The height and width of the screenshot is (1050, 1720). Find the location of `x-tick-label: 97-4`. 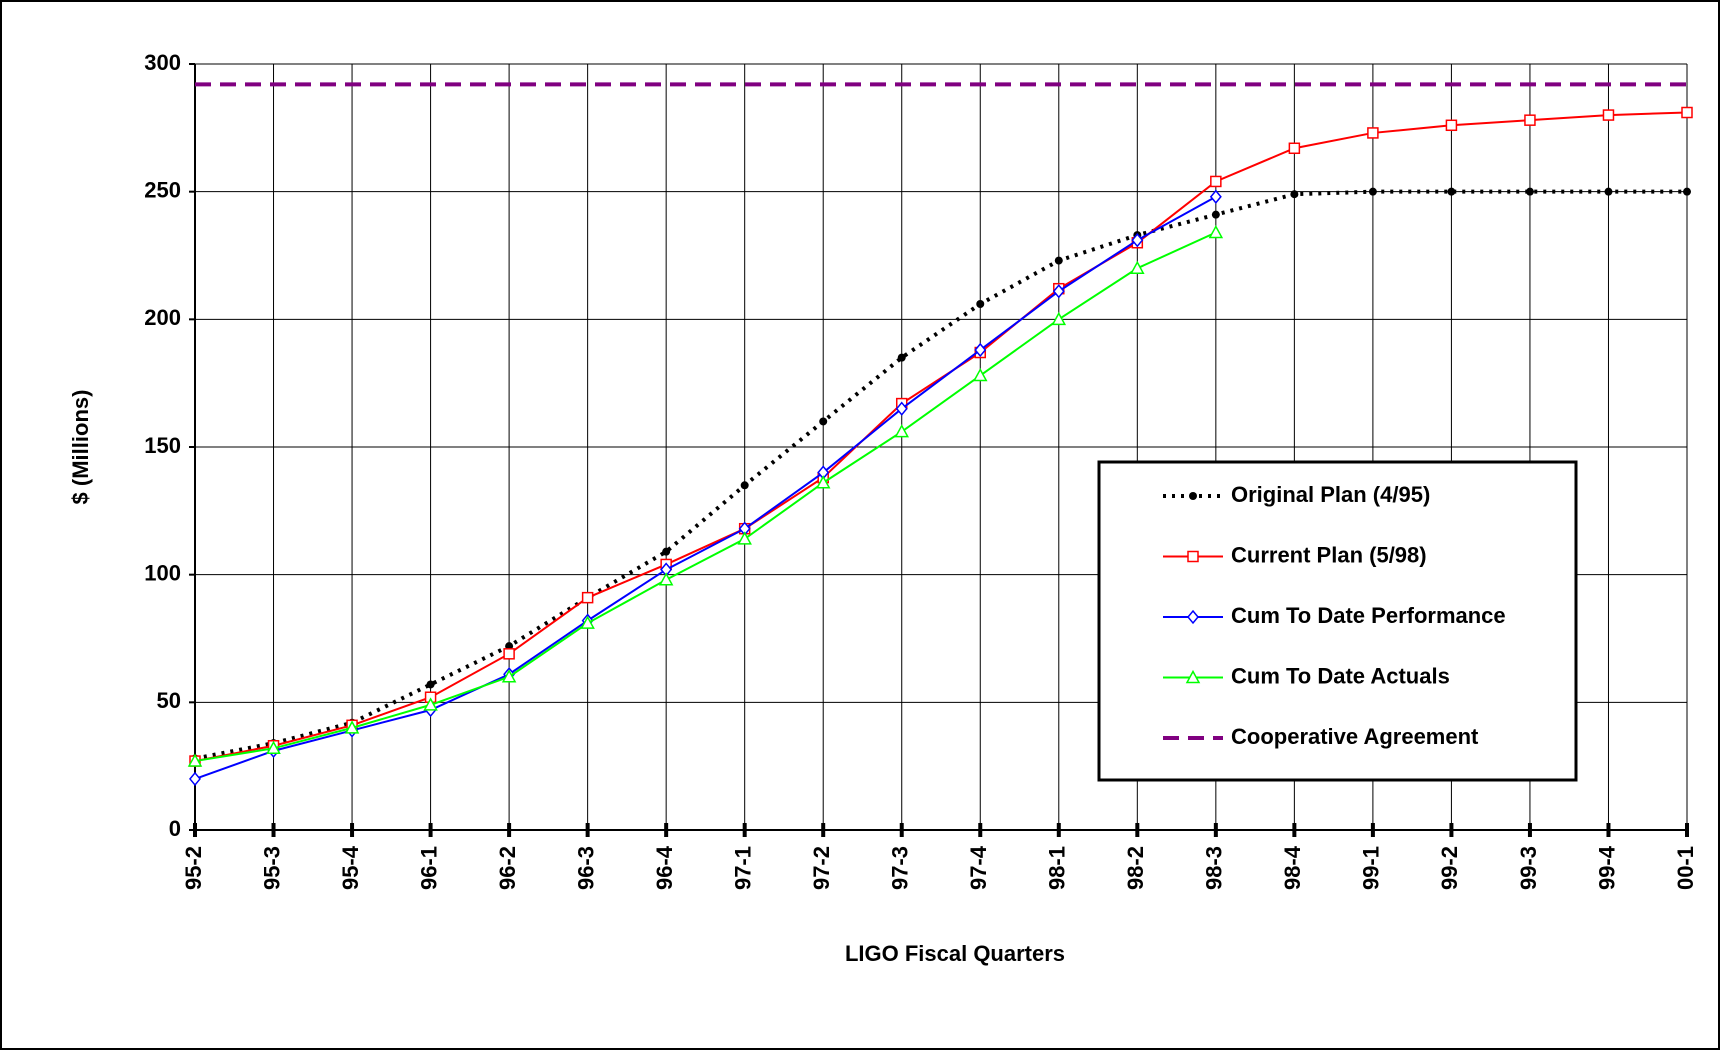

x-tick-label: 97-4 is located at coordinates (978, 867).